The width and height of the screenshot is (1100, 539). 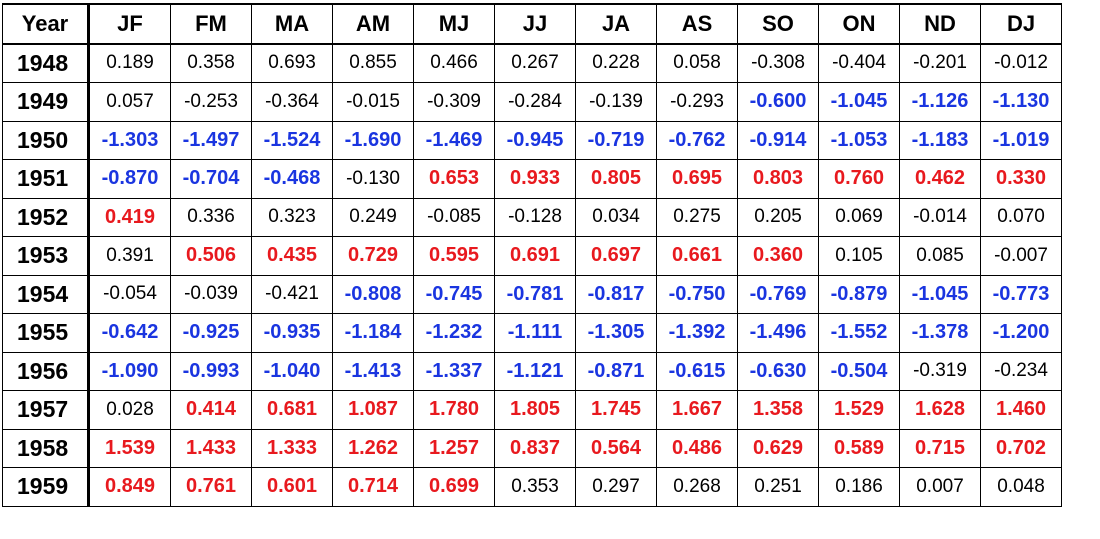 I want to click on value-cell-jj: 0.837, so click(x=535, y=448).